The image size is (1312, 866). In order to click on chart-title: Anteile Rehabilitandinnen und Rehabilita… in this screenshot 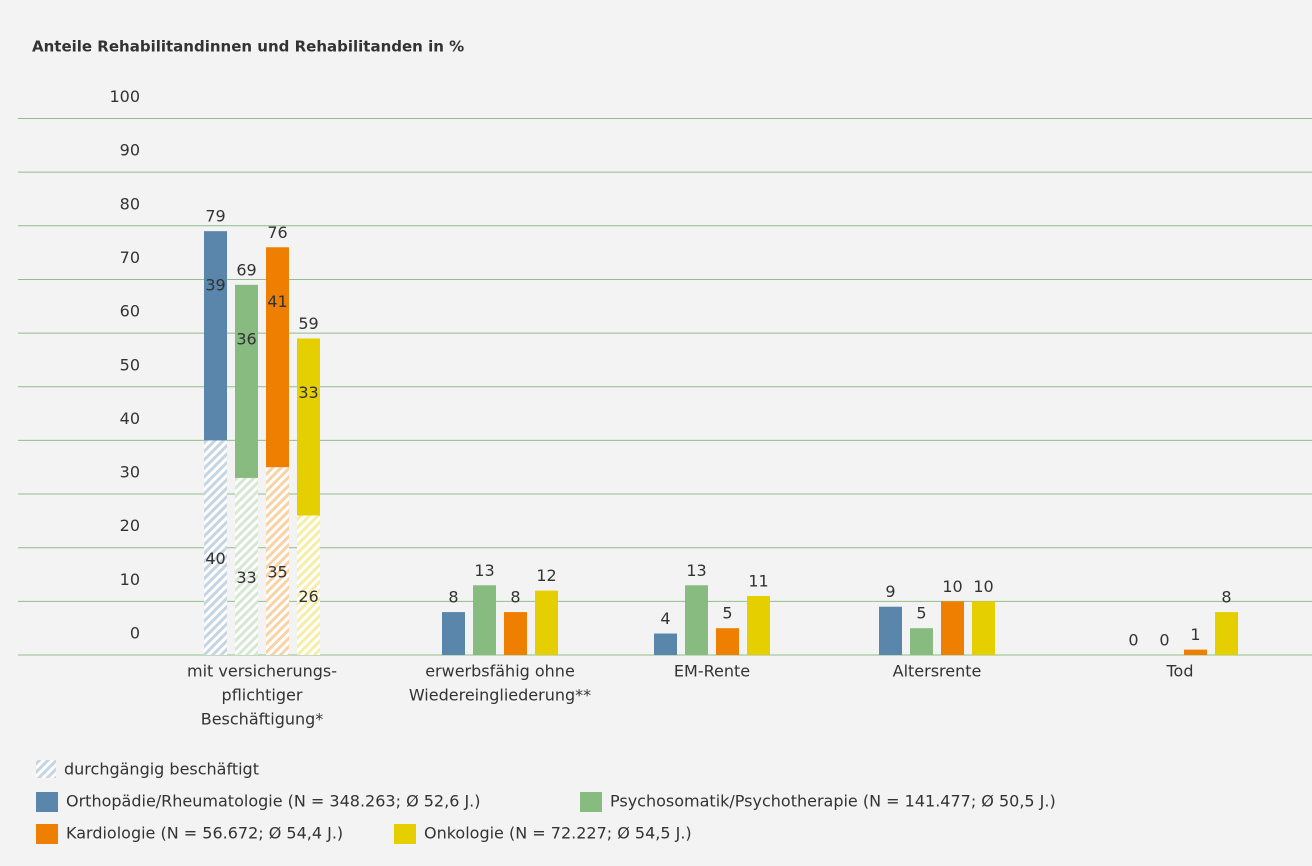, I will do `click(248, 47)`.